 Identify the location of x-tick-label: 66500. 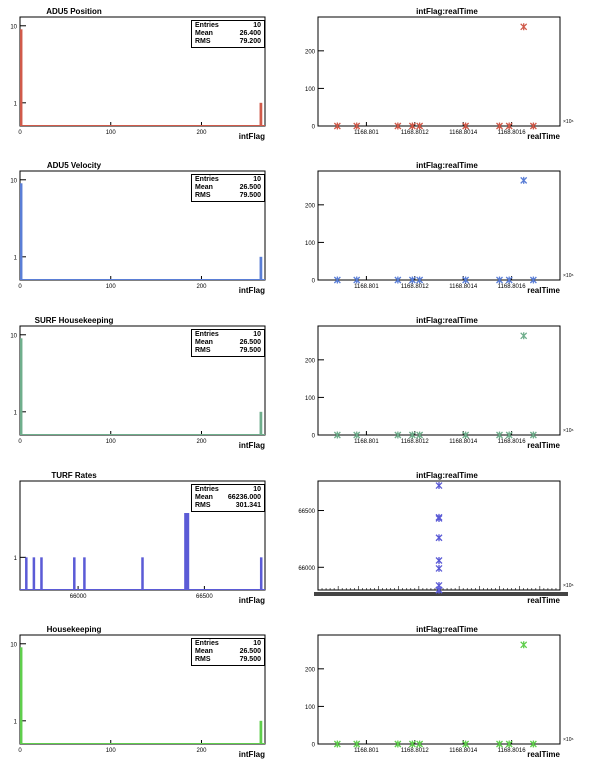
(204, 597).